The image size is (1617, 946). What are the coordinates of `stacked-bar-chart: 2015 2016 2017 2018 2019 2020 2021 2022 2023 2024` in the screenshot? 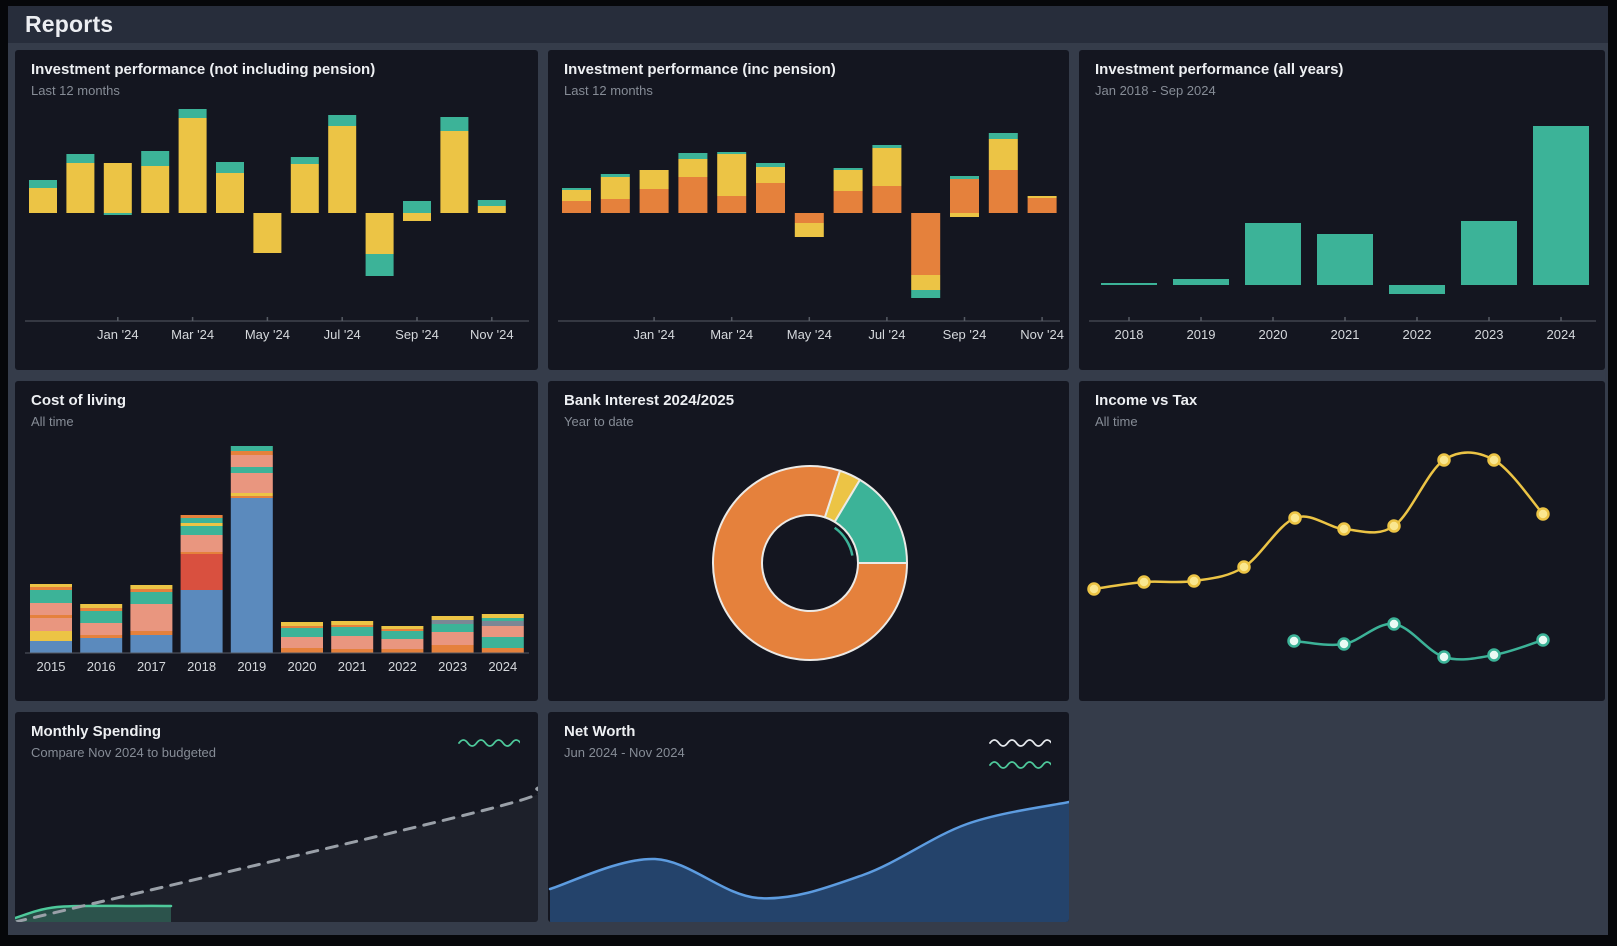 It's located at (276, 541).